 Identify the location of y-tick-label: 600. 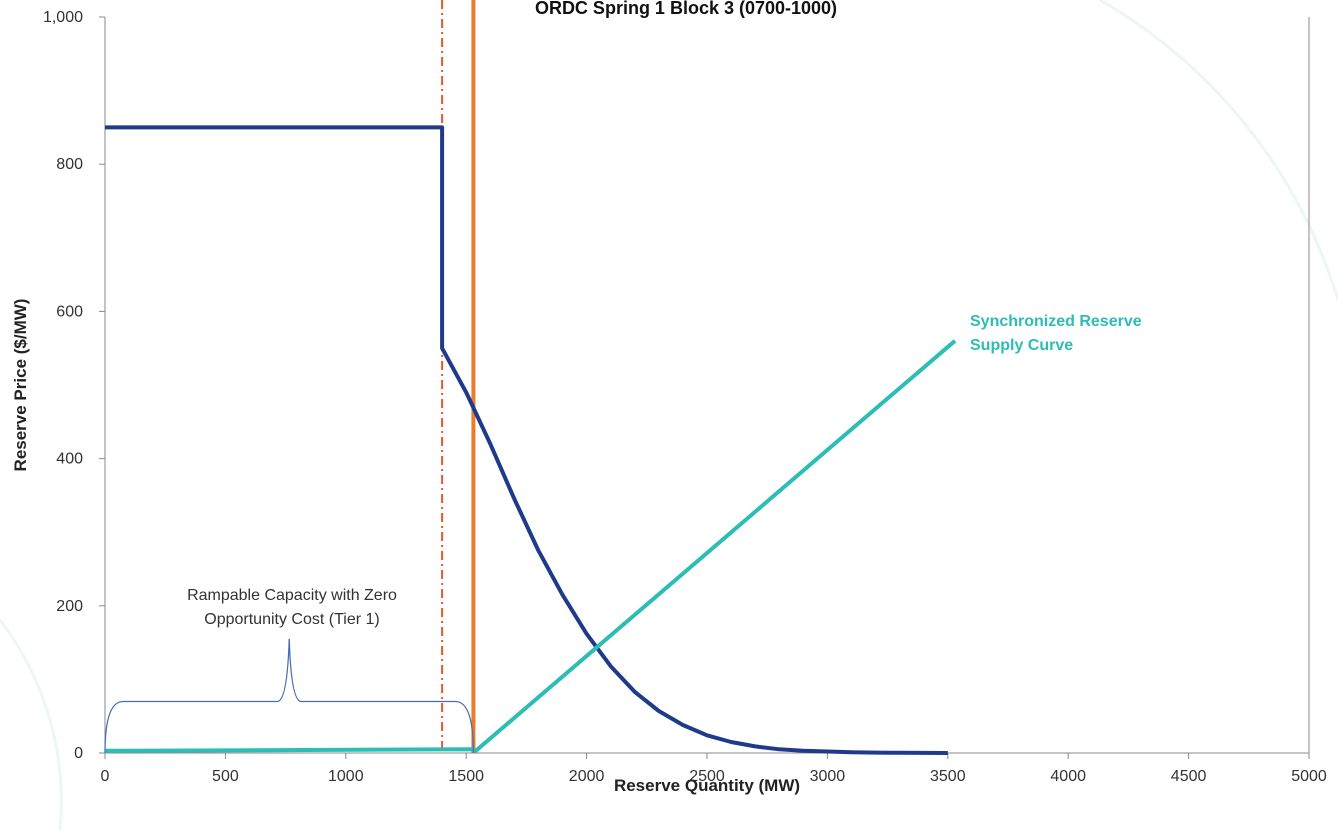
(69, 311).